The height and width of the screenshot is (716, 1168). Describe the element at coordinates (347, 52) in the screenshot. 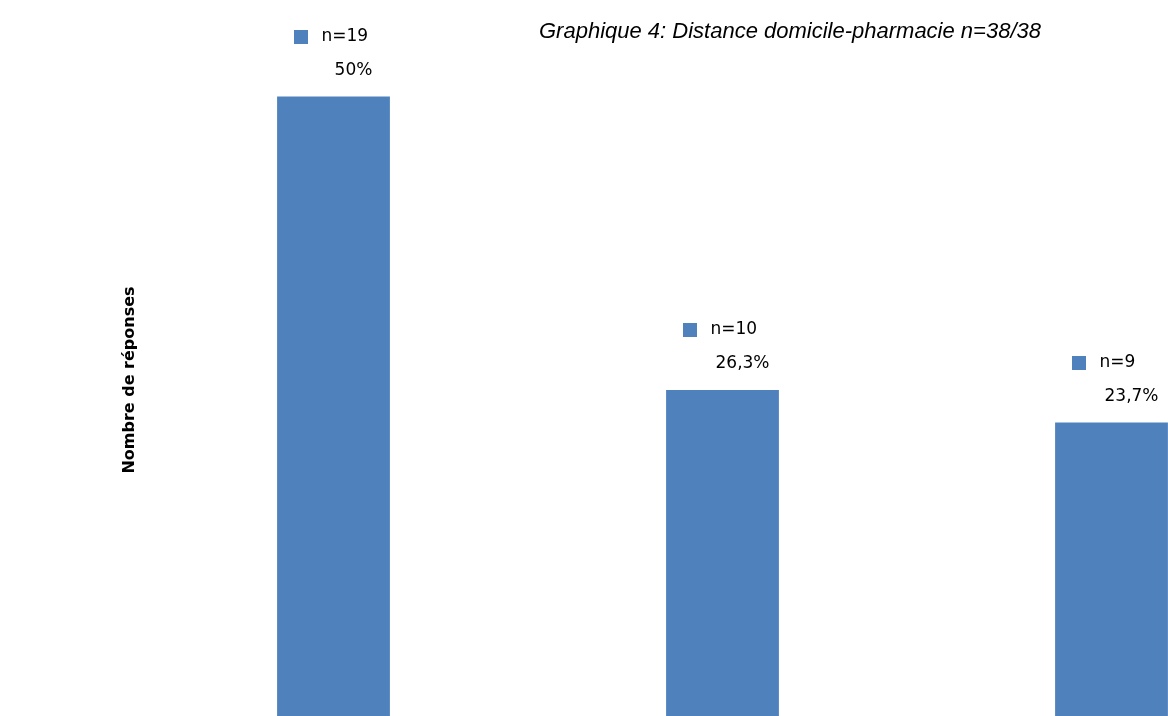

I see `data-label: n=19 50%` at that location.